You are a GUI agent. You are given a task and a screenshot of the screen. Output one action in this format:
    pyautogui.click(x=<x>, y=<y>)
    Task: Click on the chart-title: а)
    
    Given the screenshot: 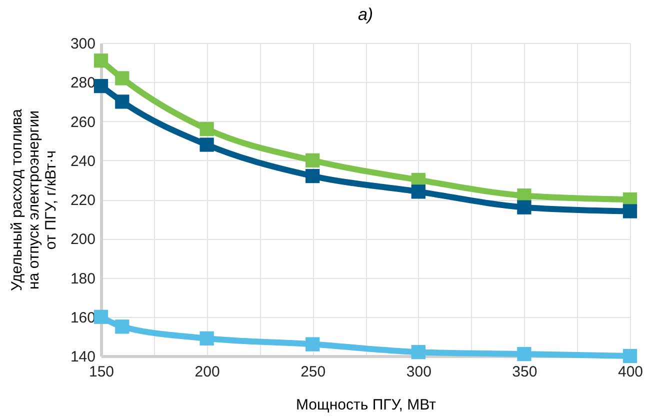 What is the action you would take?
    pyautogui.click(x=366, y=14)
    